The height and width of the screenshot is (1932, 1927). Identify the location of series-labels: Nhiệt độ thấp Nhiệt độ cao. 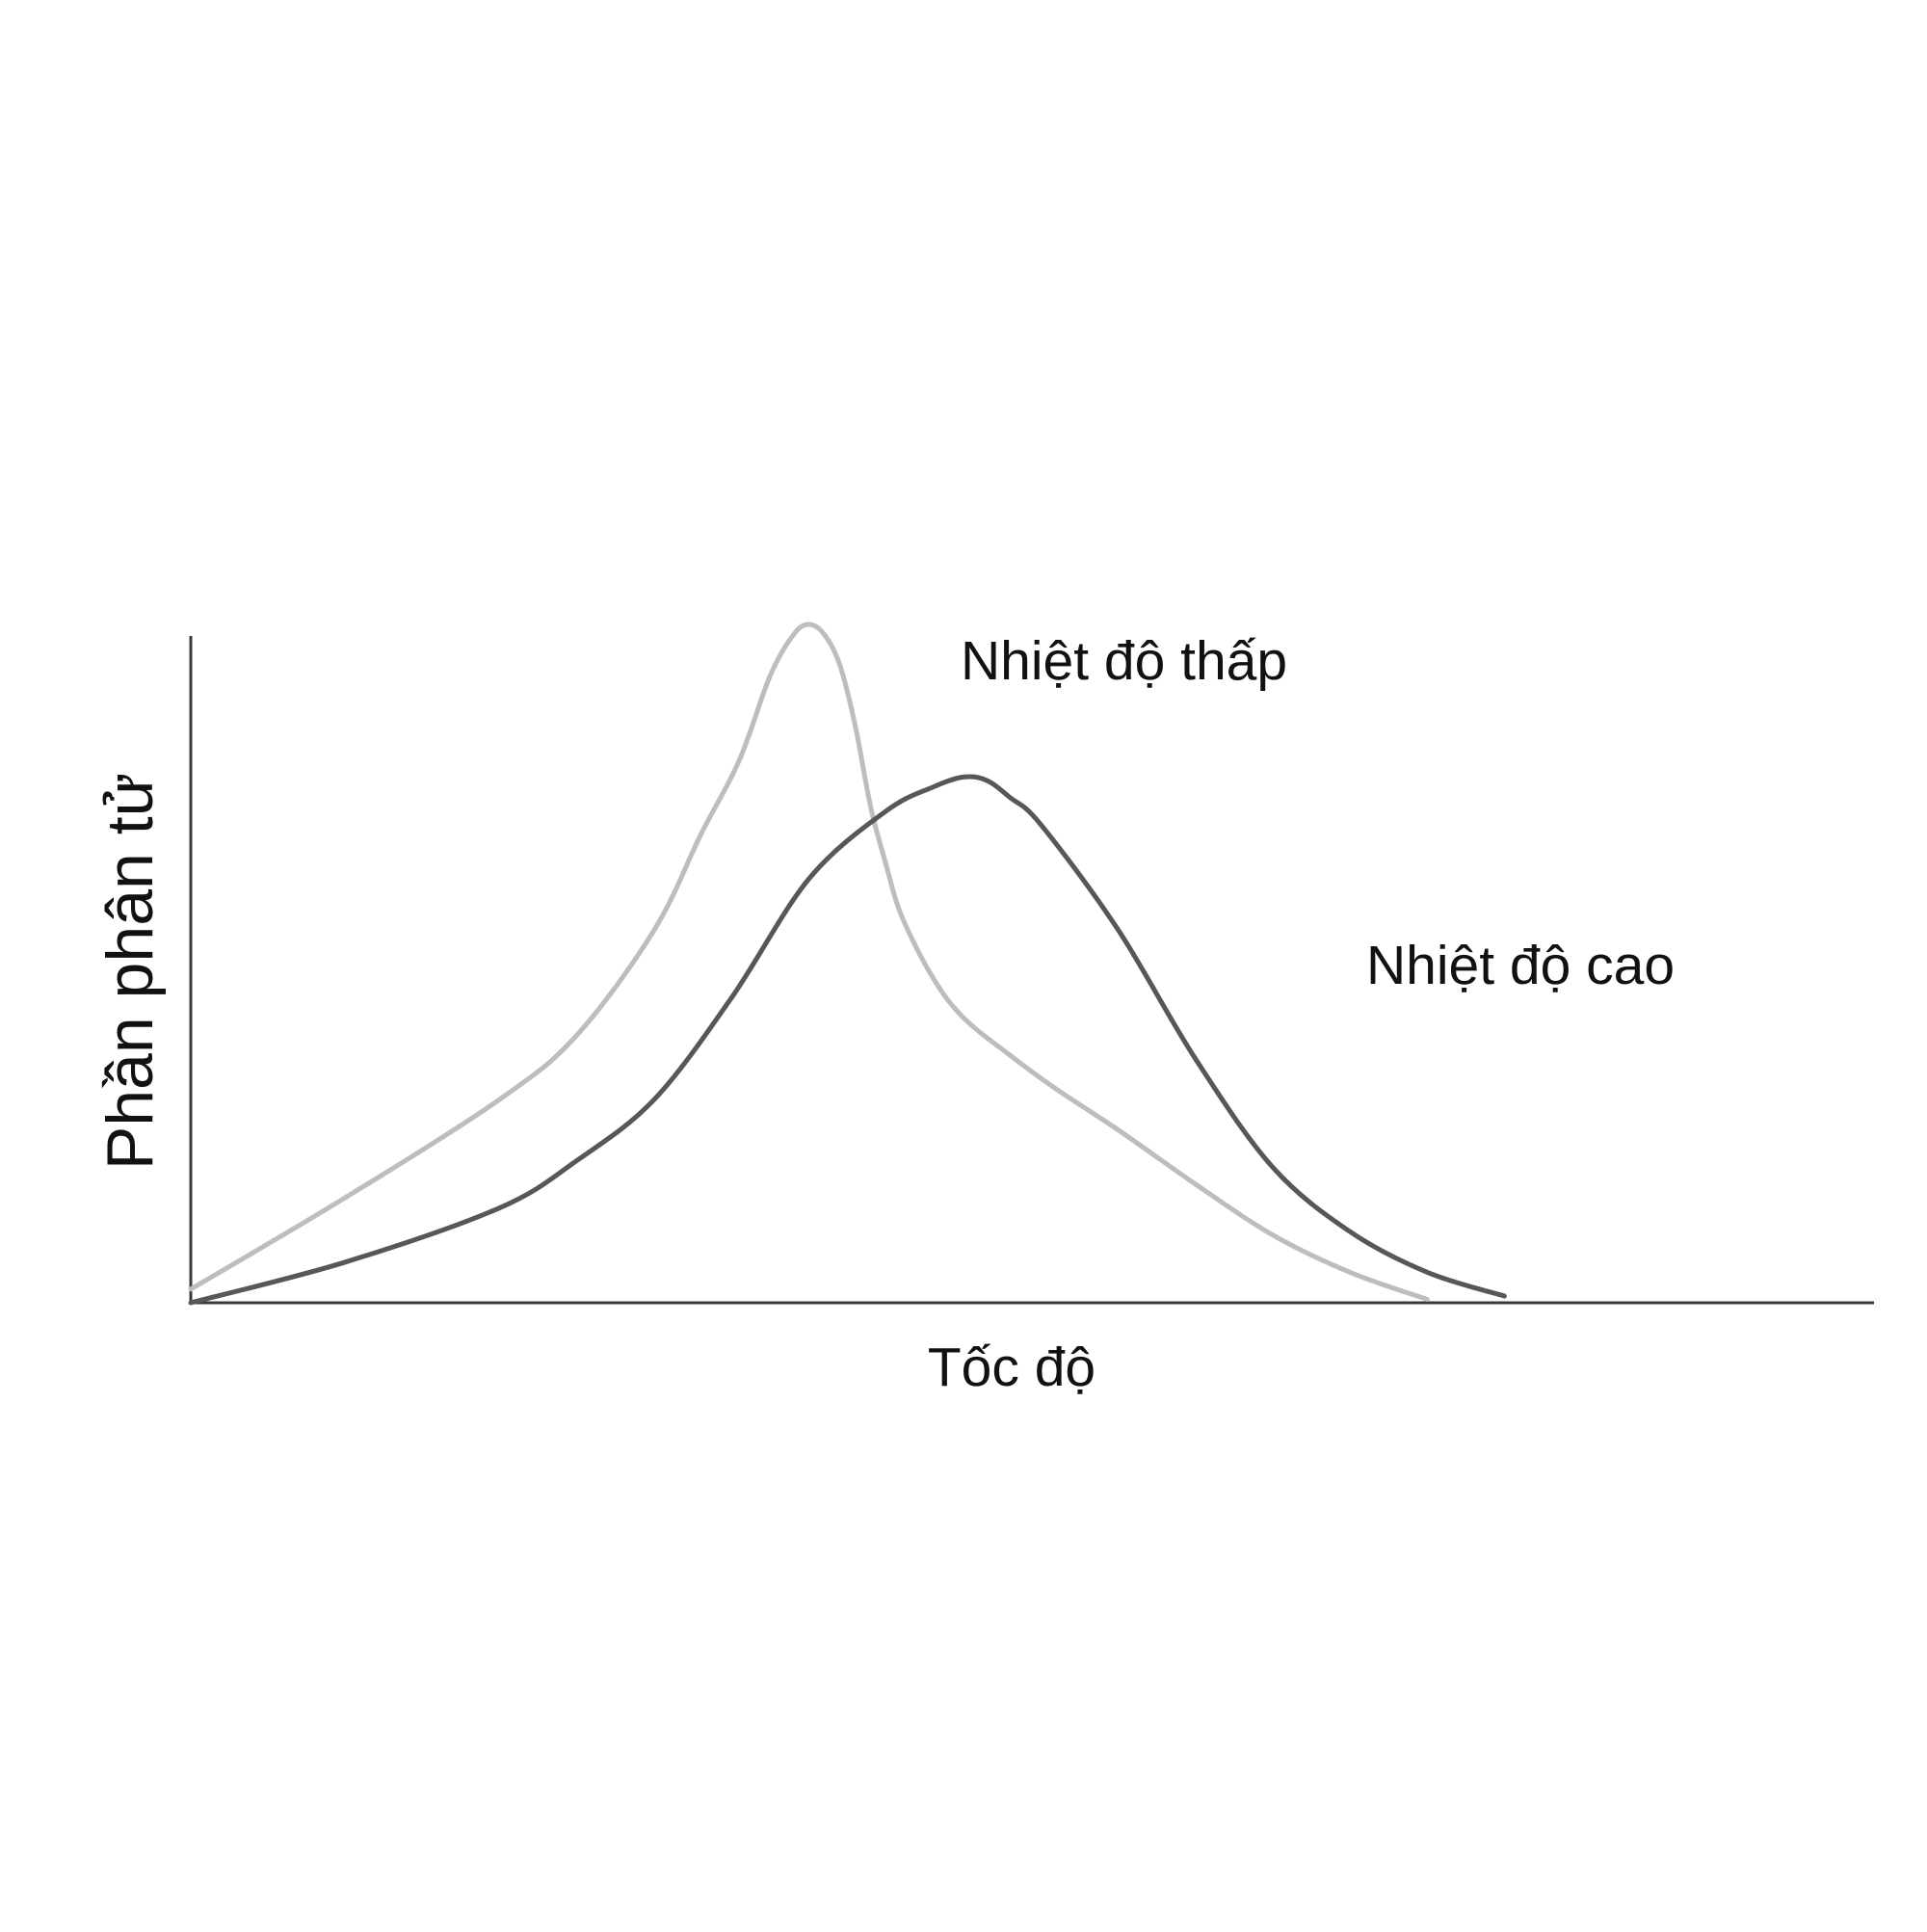
(1318, 813).